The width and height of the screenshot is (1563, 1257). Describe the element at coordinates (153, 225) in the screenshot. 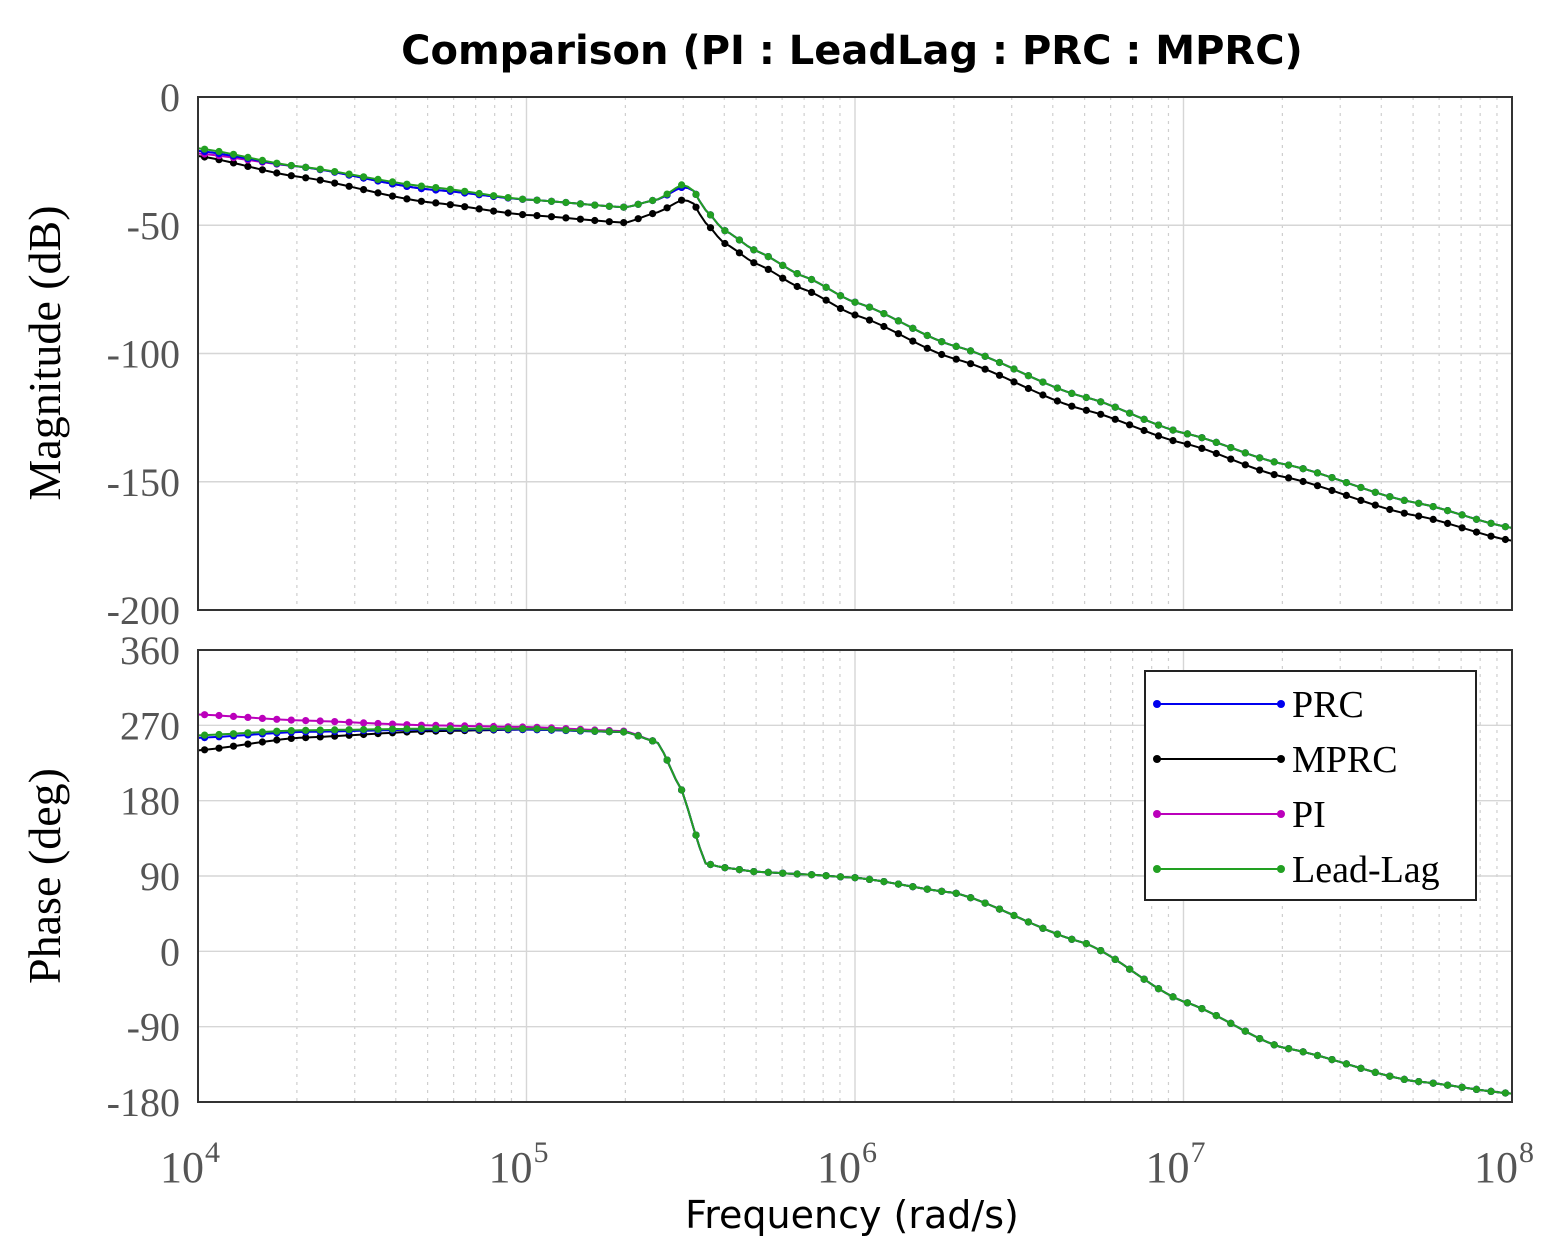

I see `y-tick-label: -50` at that location.